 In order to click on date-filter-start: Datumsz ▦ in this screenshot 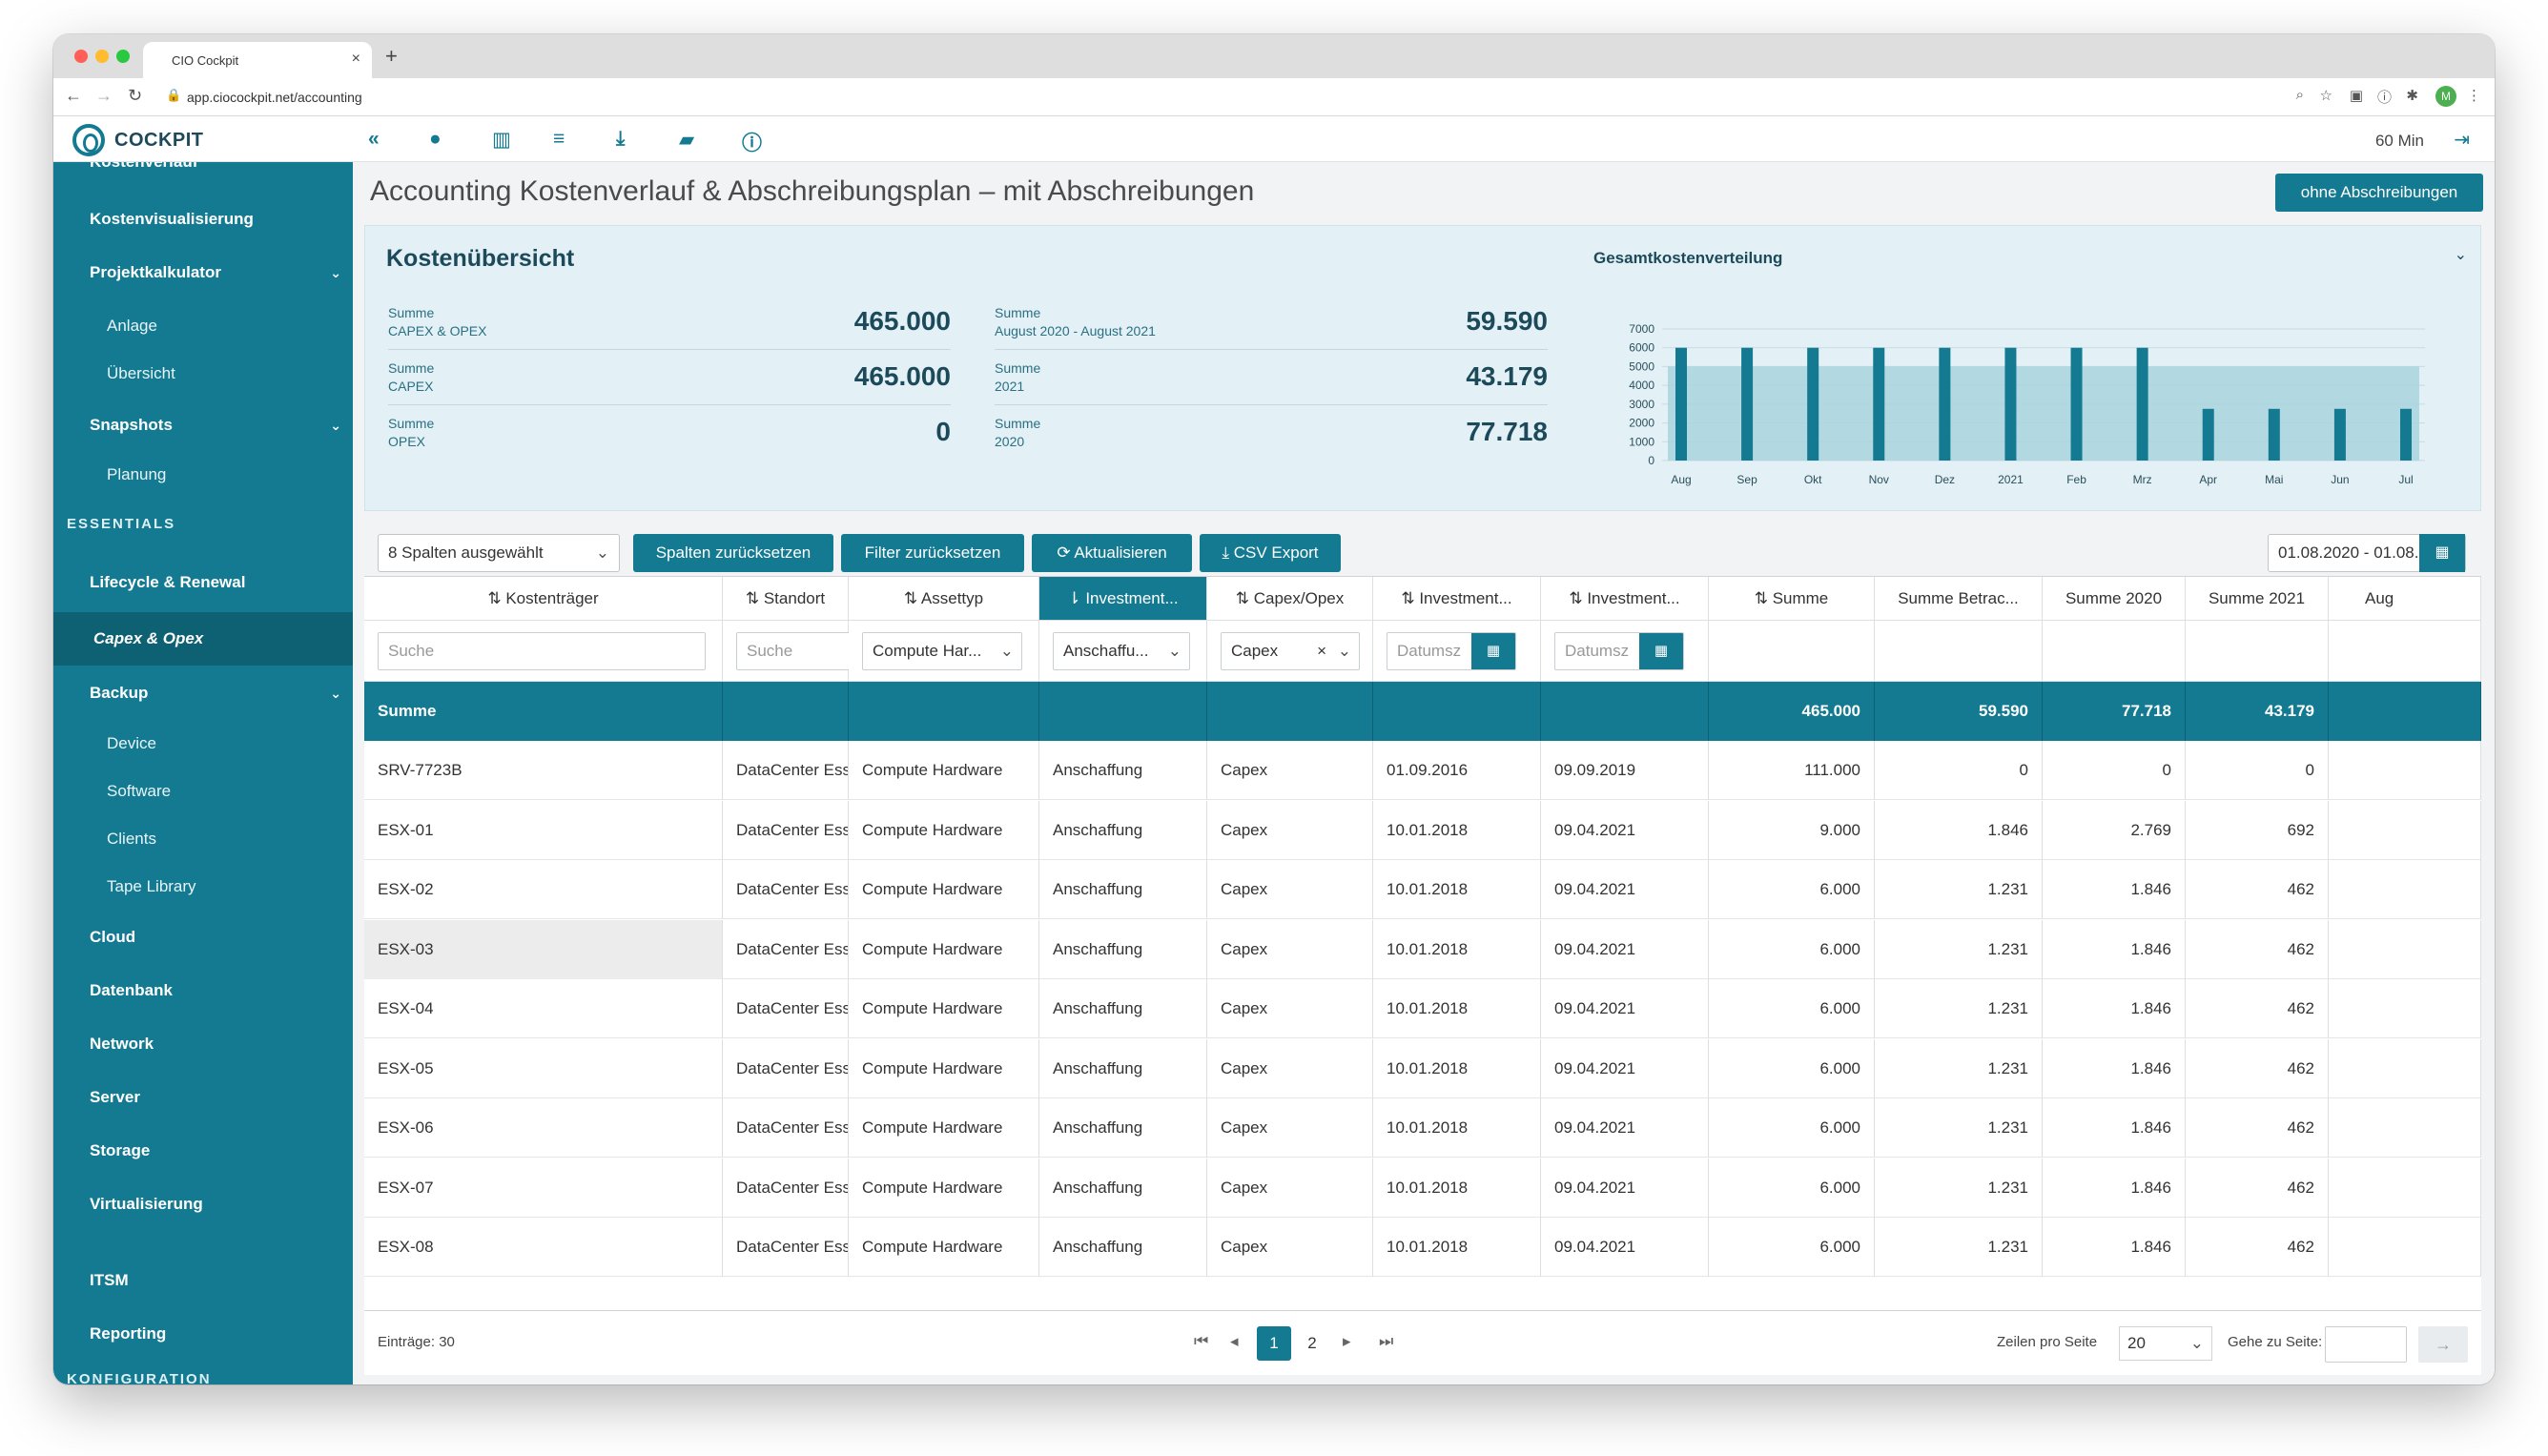, I will do `click(1451, 651)`.